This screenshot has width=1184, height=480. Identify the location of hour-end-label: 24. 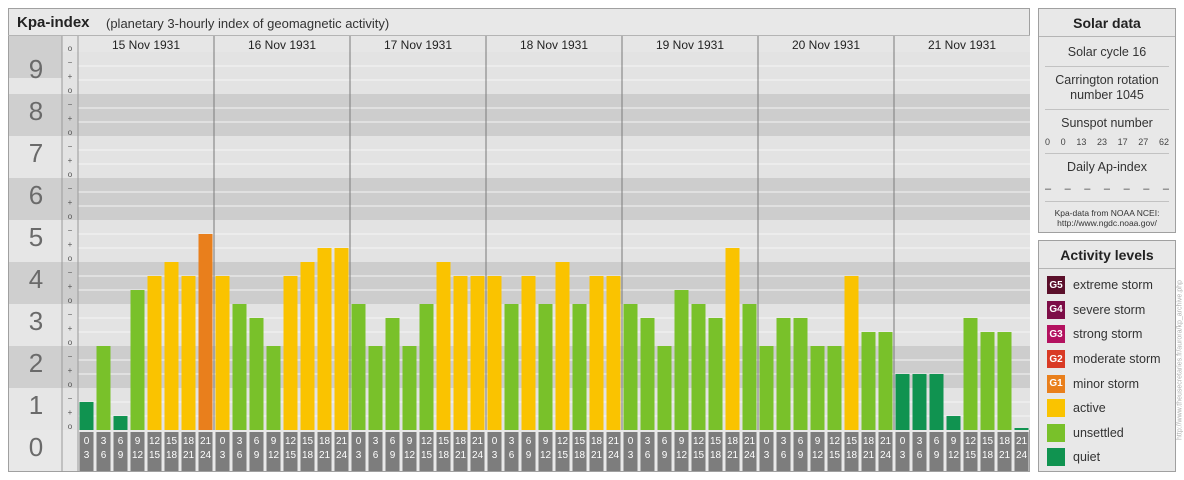
(886, 455).